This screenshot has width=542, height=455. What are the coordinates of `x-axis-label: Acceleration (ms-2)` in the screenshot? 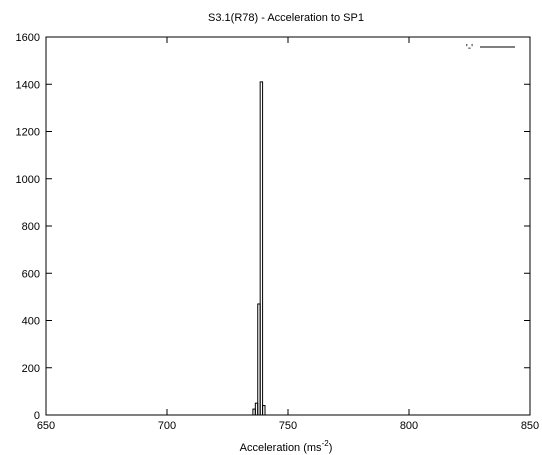 It's located at (286, 446).